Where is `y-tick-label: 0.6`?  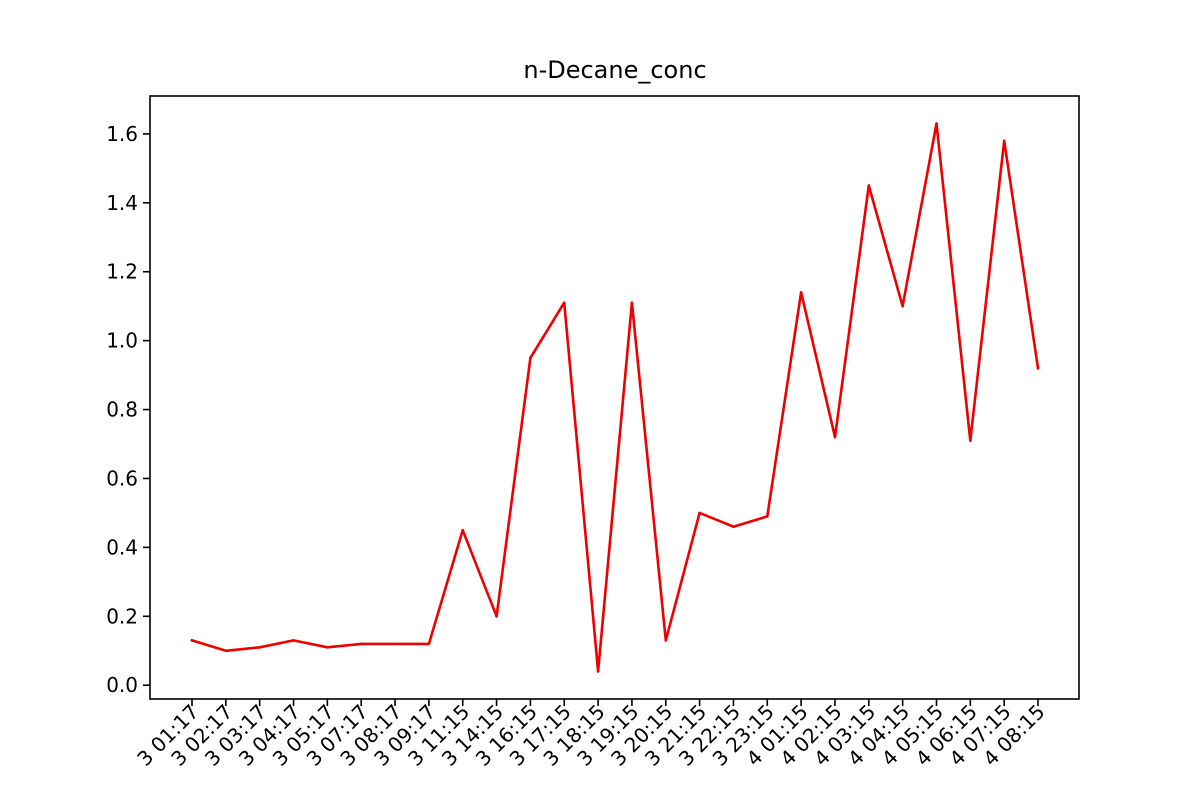
y-tick-label: 0.6 is located at coordinates (122, 478).